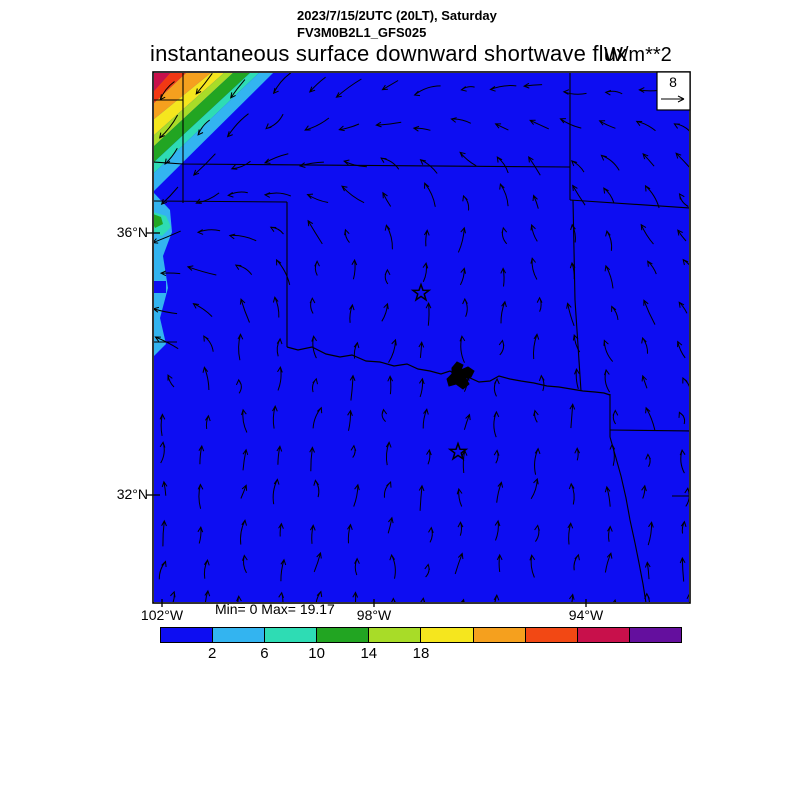 This screenshot has width=800, height=800. What do you see at coordinates (369, 653) in the screenshot?
I see `colorbar-tick-label: 14` at bounding box center [369, 653].